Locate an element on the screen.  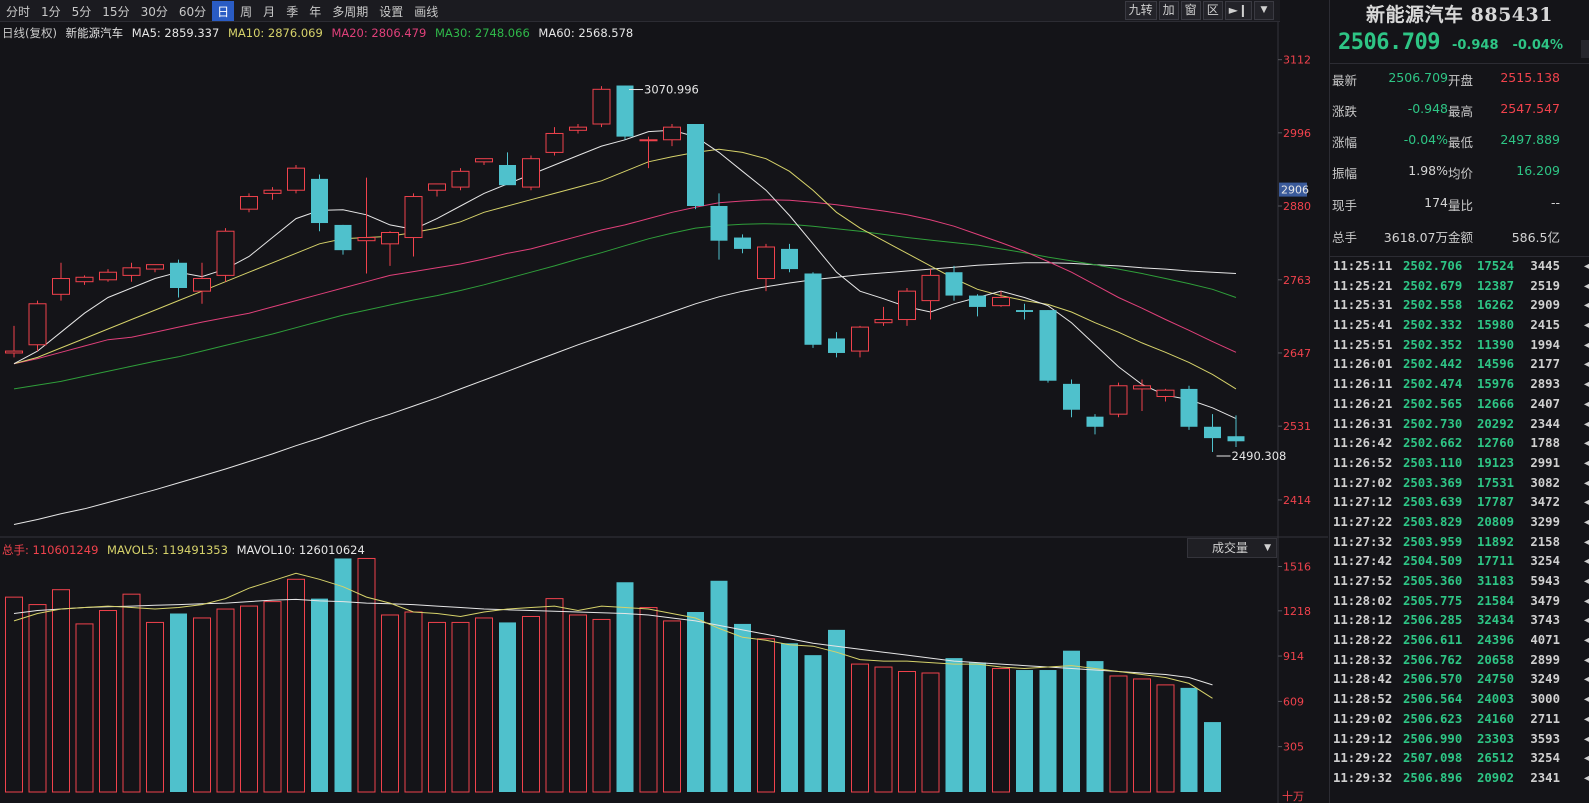
stat-value: 2547.547 is located at coordinates (1530, 108).